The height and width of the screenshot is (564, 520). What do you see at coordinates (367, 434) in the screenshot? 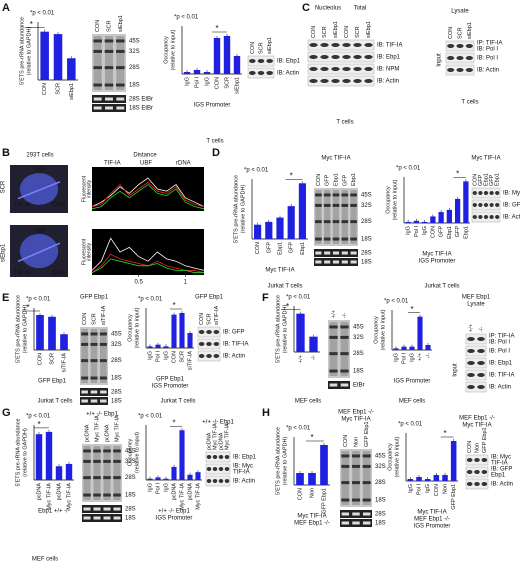
I see `lane-label: GFP Ebp1` at bounding box center [367, 434].